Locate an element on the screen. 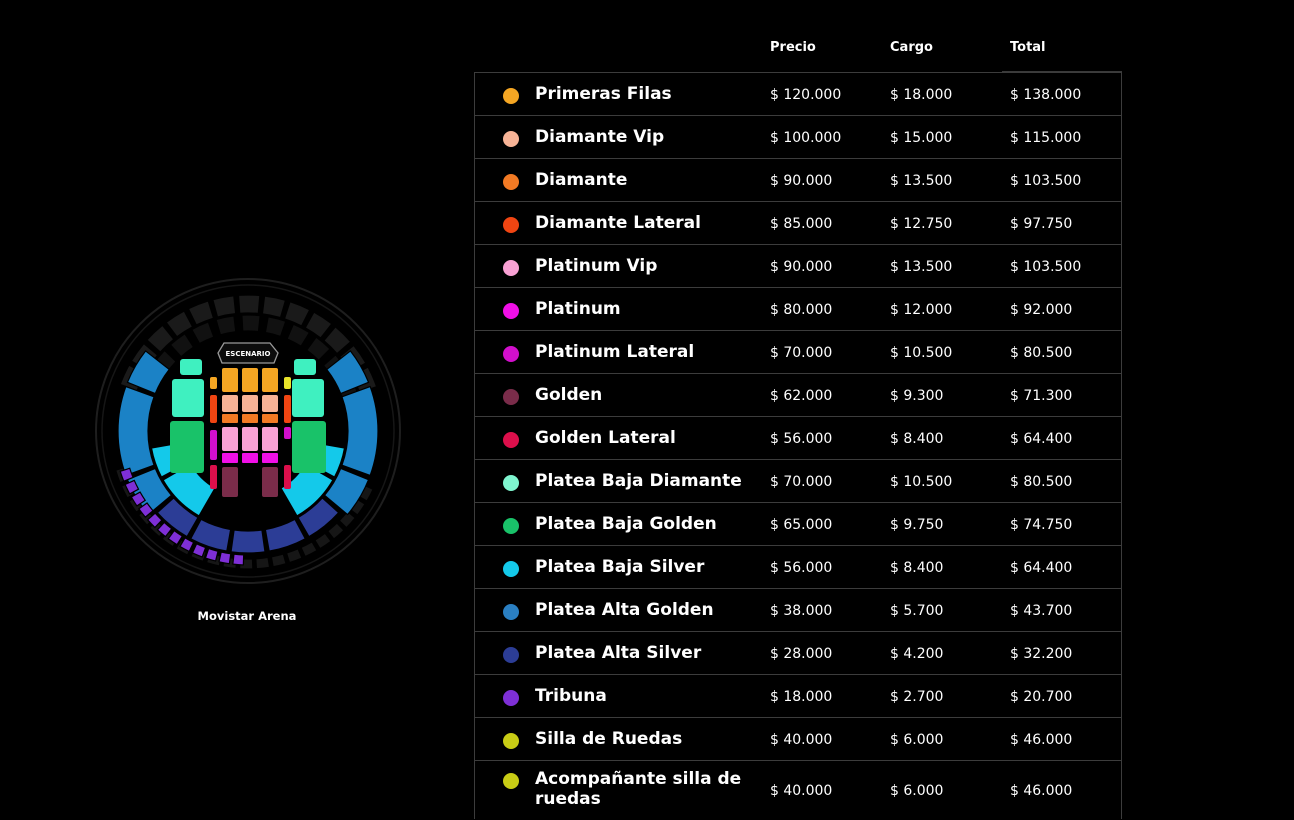 The image size is (1294, 820). seat-sections is located at coordinates (248, 458).